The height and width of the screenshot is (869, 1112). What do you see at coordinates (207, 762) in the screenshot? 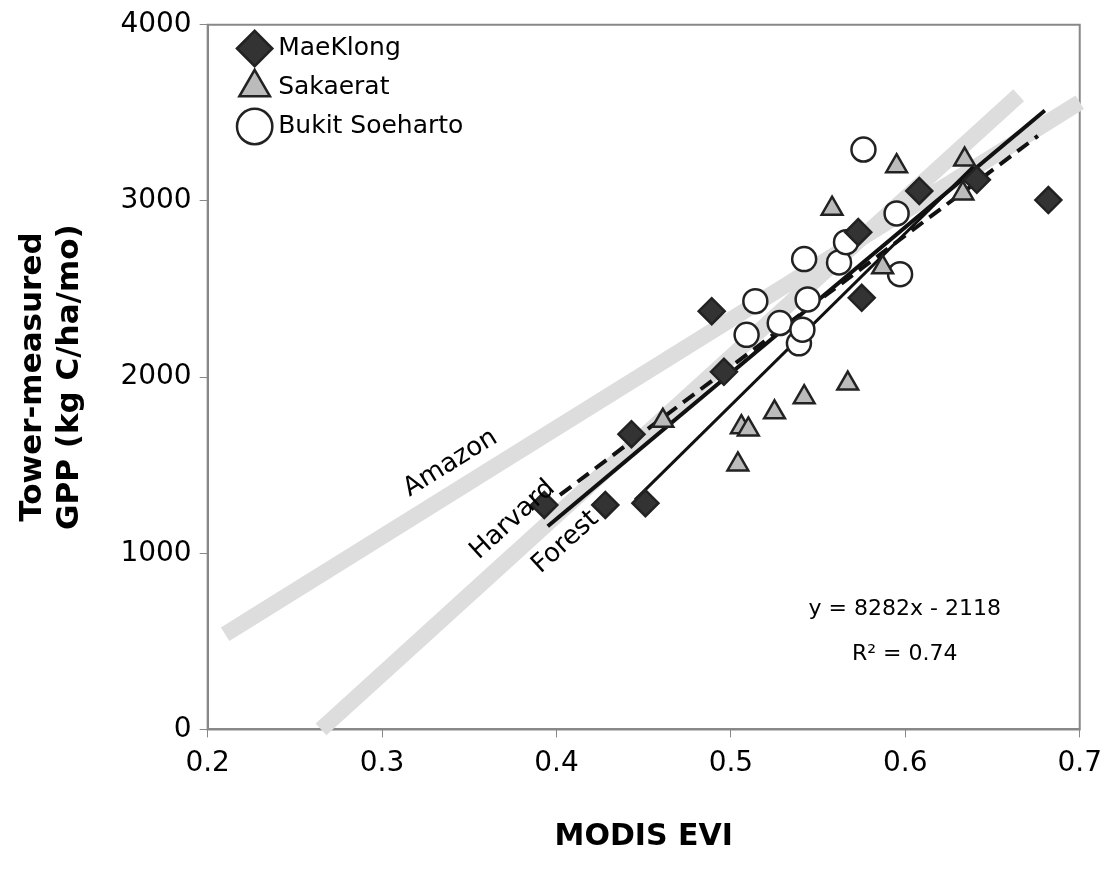
I see `x-tick-label: 0.2` at bounding box center [207, 762].